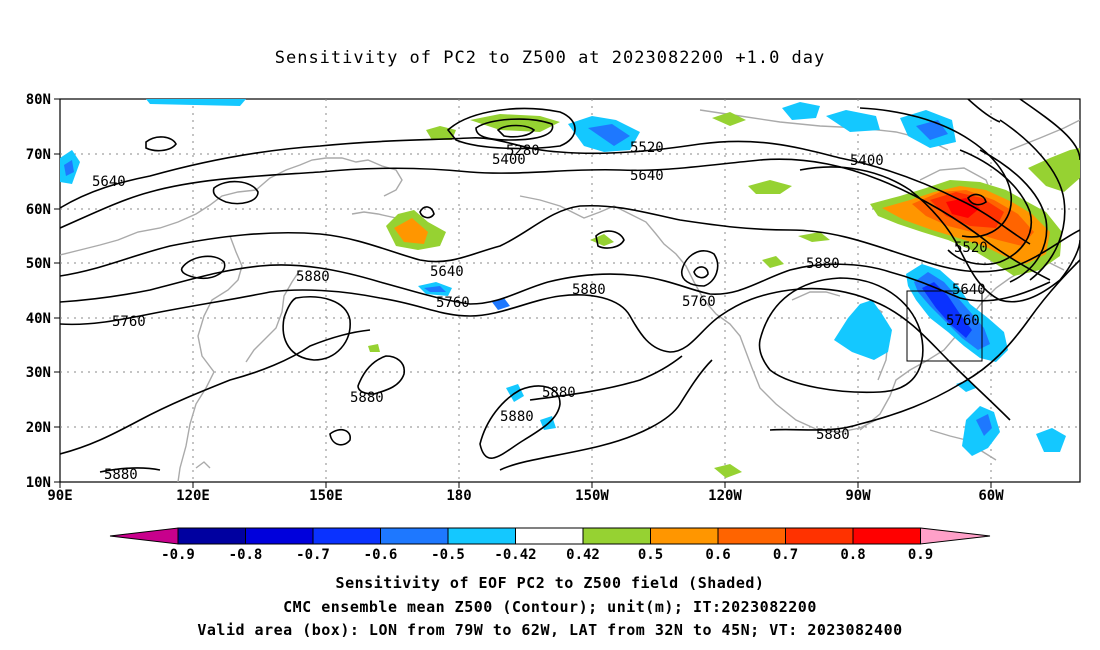  Describe the element at coordinates (38, 155) in the screenshot. I see `lat-label: 70N` at that location.